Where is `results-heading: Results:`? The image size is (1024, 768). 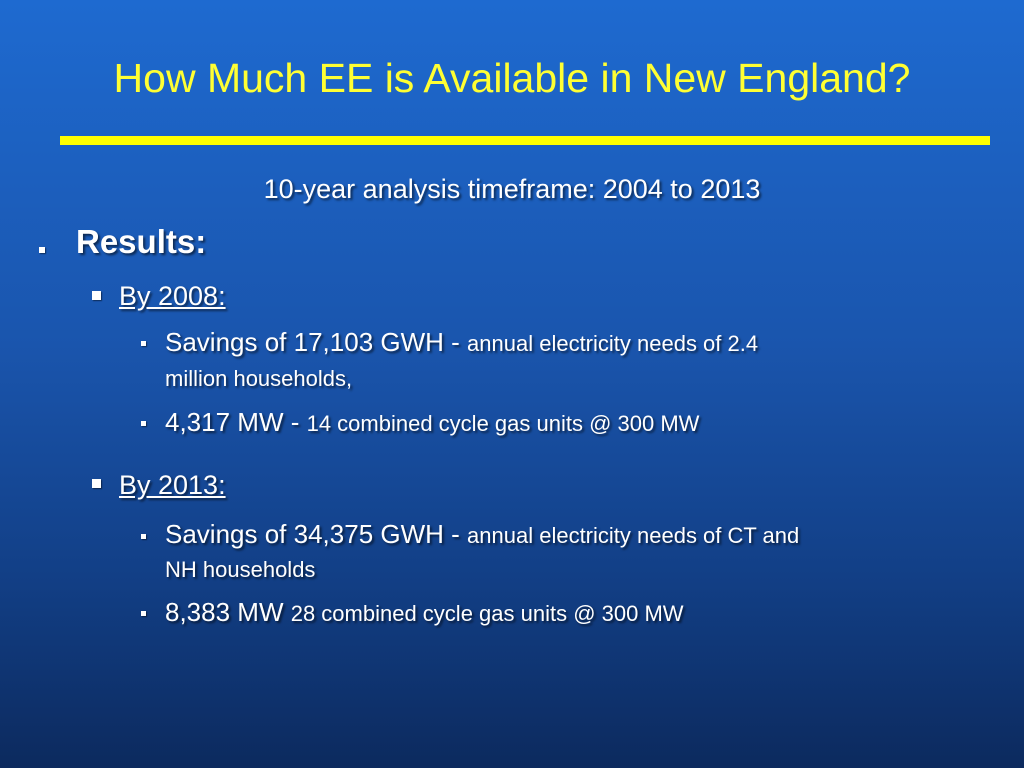 results-heading: Results: is located at coordinates (141, 241).